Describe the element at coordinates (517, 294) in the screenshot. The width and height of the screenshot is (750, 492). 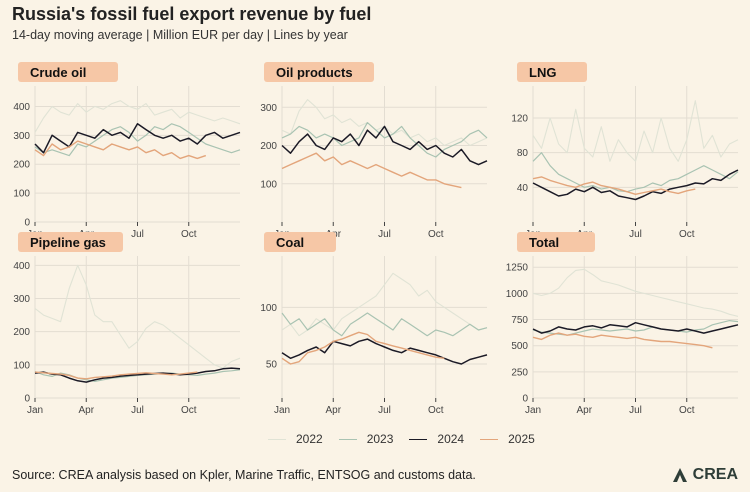
I see `y-tick-label: 1000` at that location.